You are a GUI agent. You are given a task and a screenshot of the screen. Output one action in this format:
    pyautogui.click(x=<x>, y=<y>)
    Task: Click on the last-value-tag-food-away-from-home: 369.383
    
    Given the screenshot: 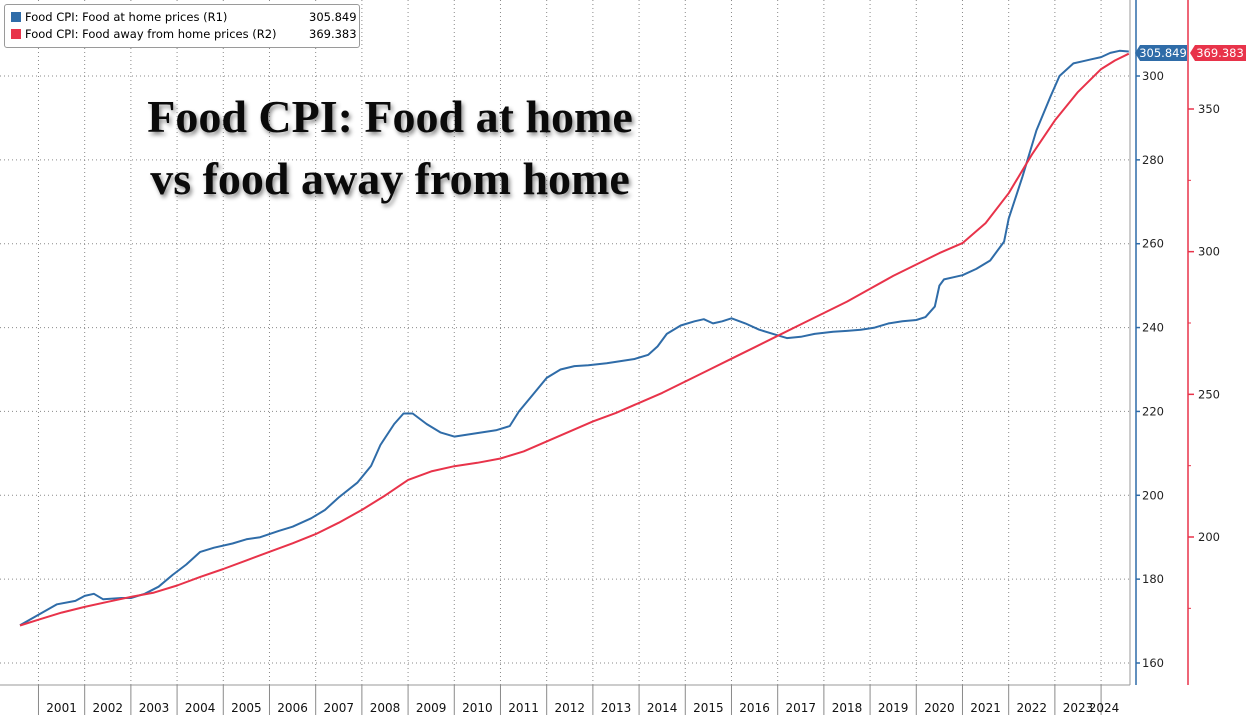 What is the action you would take?
    pyautogui.click(x=1218, y=53)
    